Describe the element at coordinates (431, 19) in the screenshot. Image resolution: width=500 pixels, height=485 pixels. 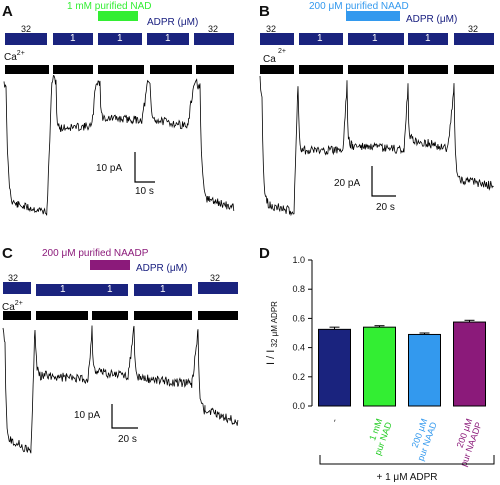
I see `panel-b-adpr-label: ADPR (μM)` at that location.